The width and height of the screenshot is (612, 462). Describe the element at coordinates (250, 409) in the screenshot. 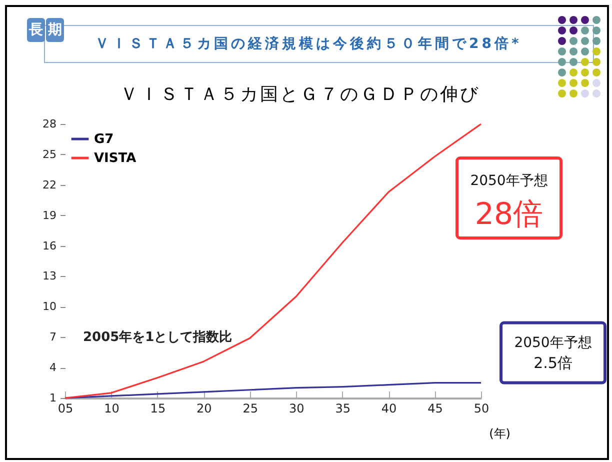

I see `x-tick-label: 25` at that location.